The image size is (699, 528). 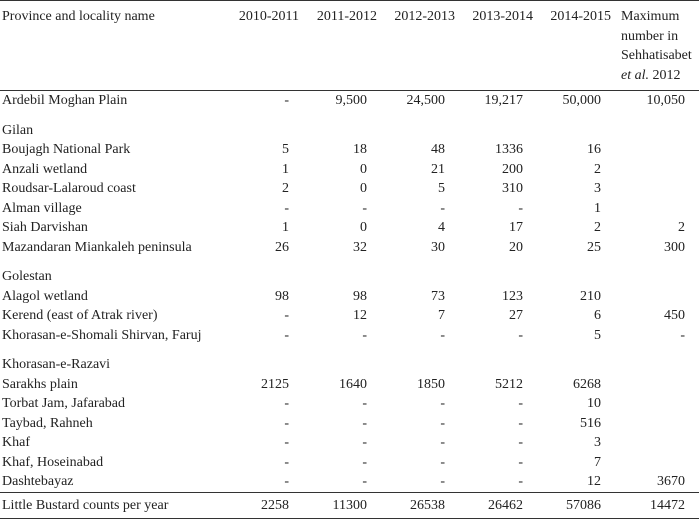 What do you see at coordinates (674, 247) in the screenshot?
I see `cell: 300` at bounding box center [674, 247].